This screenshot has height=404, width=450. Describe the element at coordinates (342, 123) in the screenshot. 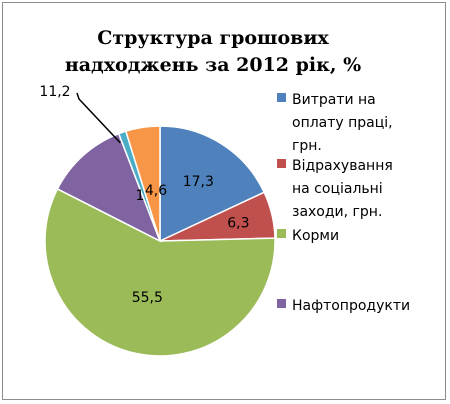

I see `legend-label-labor-line-2: оплату праці,` at that location.